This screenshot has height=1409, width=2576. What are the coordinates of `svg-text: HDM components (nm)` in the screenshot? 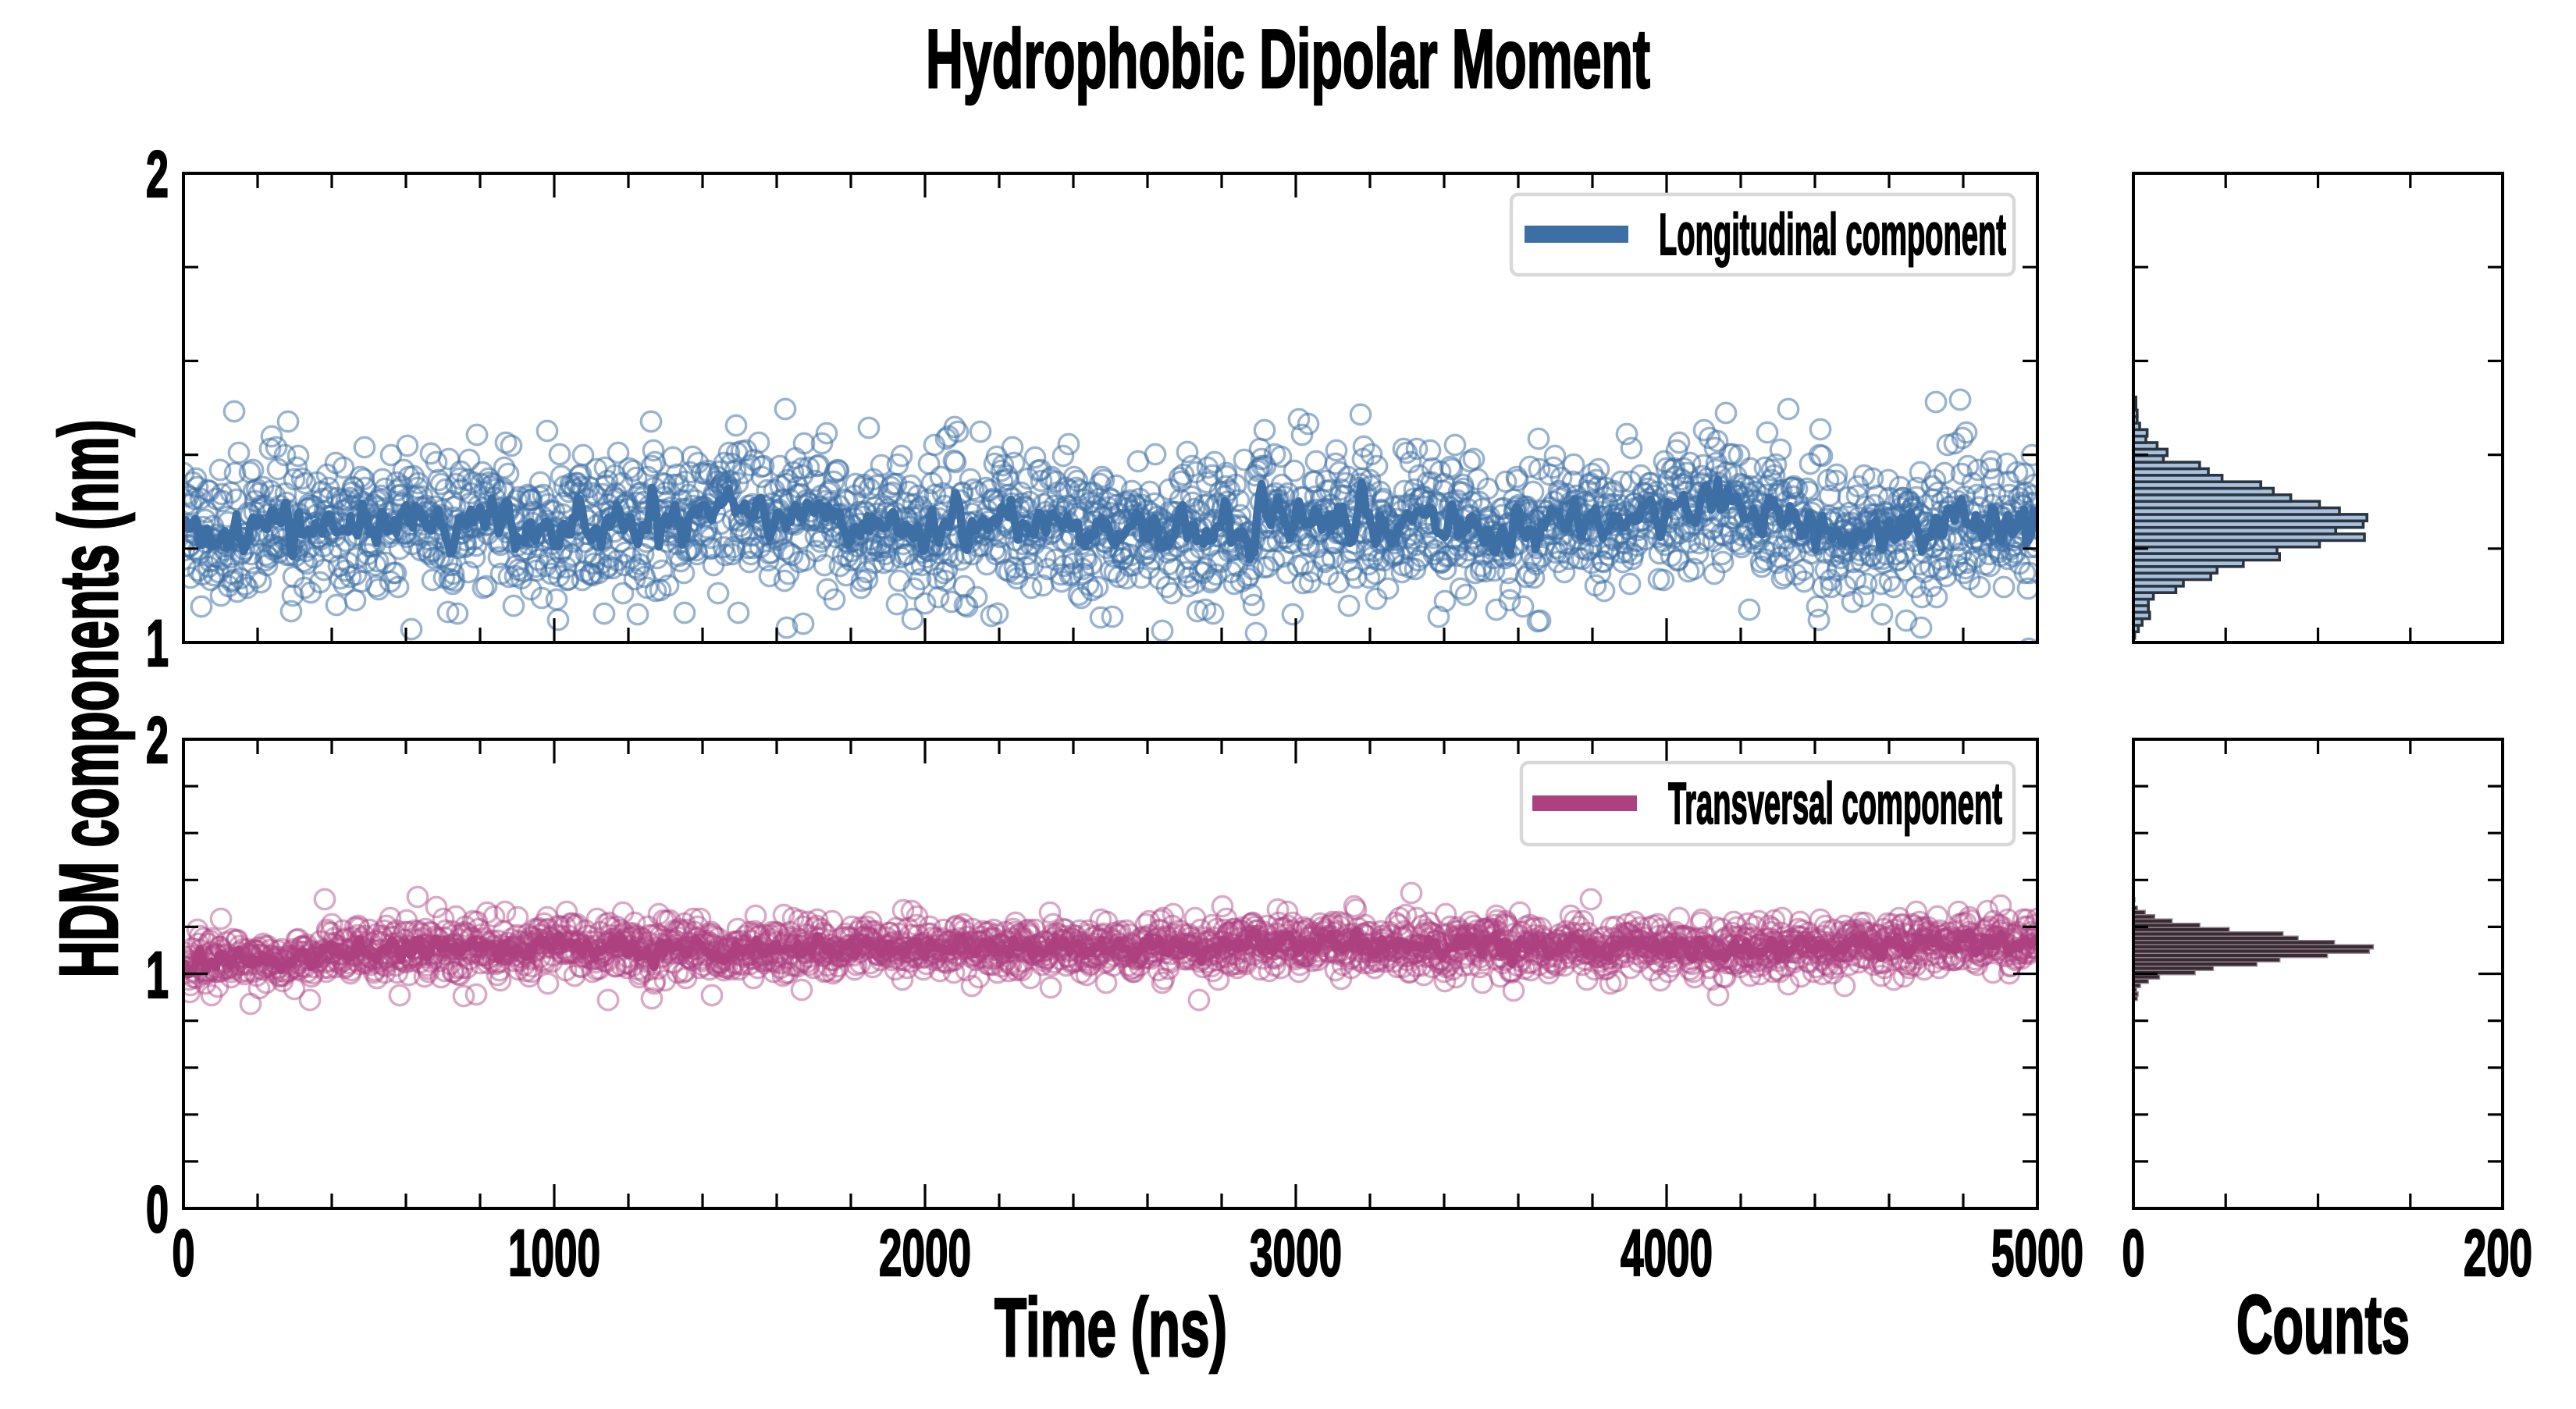 It's located at (89, 699).